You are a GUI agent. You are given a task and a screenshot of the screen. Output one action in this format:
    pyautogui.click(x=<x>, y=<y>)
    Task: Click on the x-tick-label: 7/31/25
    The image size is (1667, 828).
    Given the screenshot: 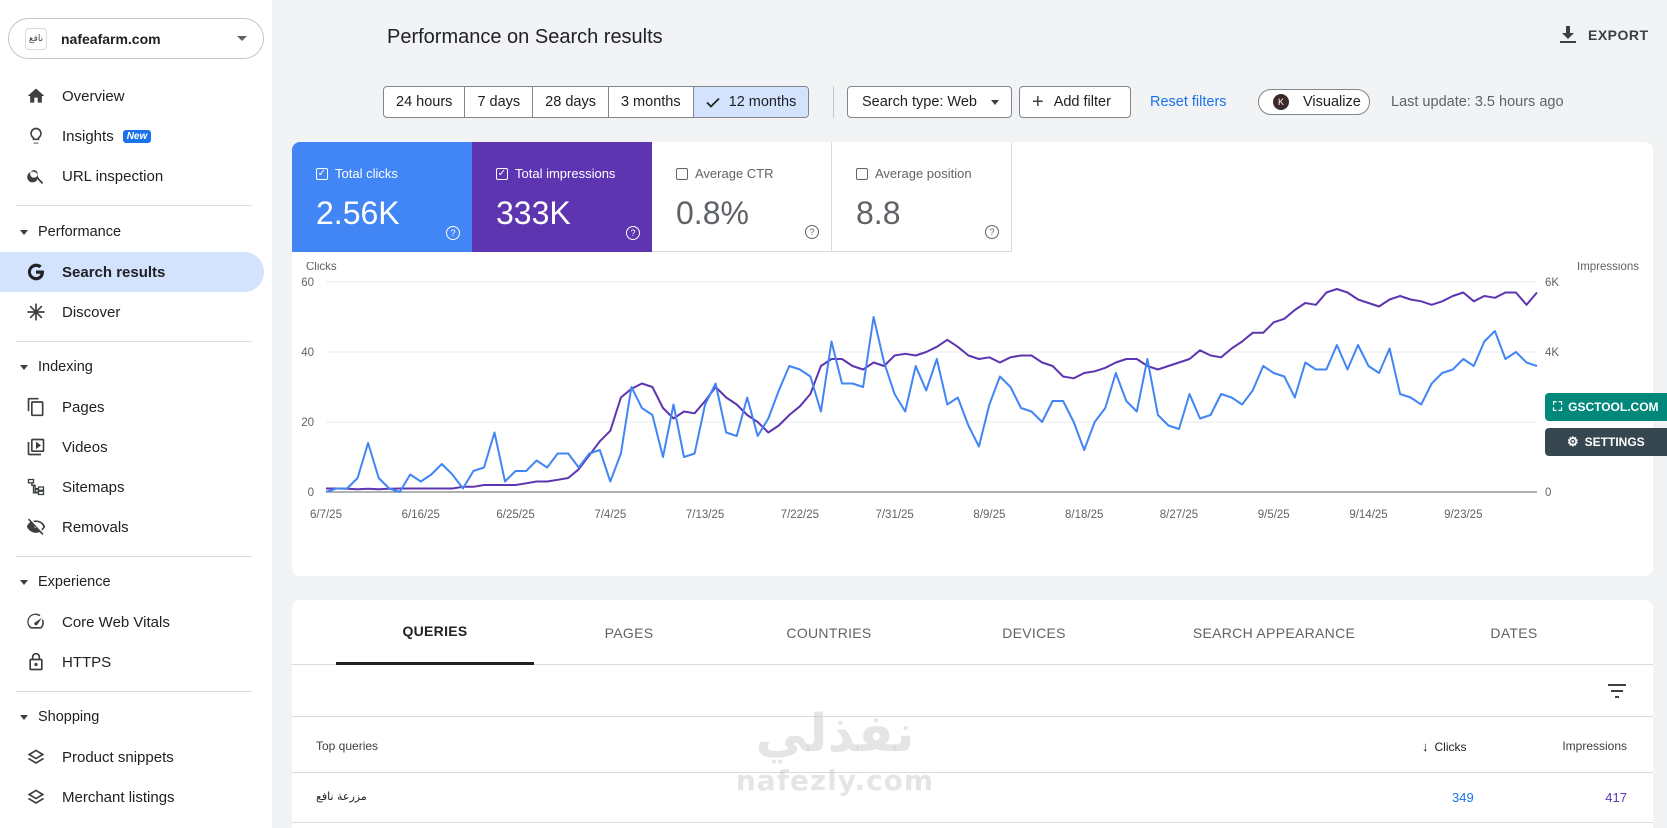 What is the action you would take?
    pyautogui.click(x=894, y=515)
    